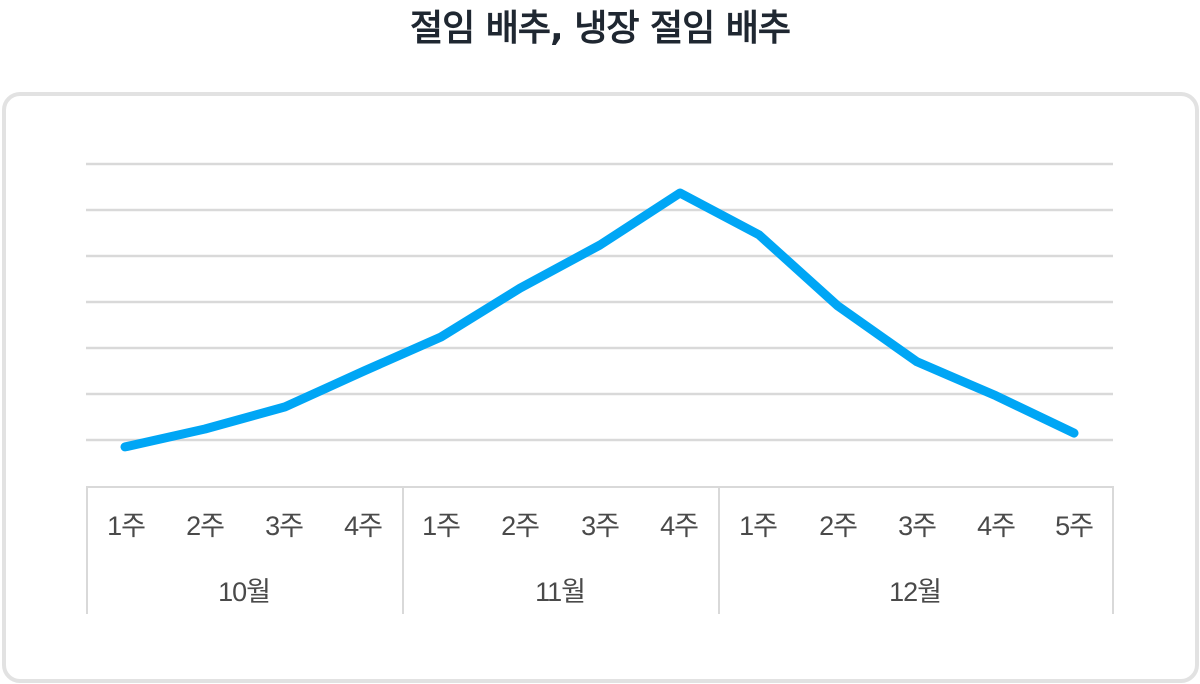 The width and height of the screenshot is (1200, 684). What do you see at coordinates (599, 487) in the screenshot?
I see `x-axis-top-border` at bounding box center [599, 487].